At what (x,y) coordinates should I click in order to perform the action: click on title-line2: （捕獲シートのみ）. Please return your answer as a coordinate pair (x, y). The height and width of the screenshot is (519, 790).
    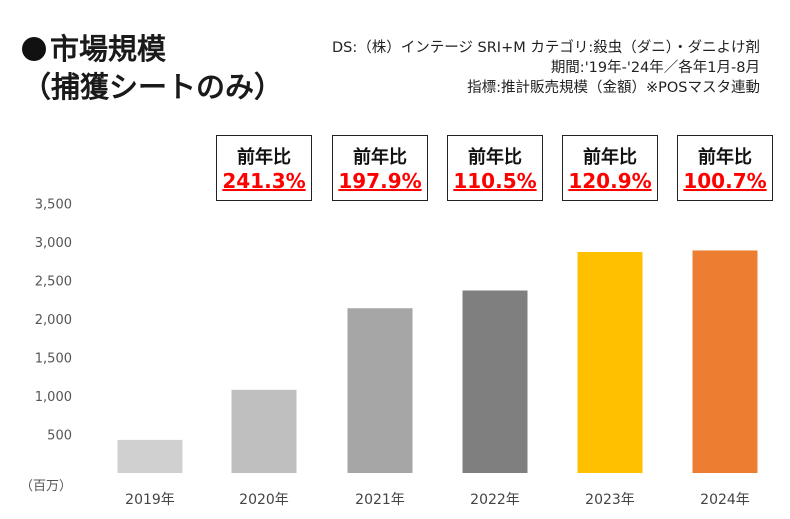
    Looking at the image, I should click on (153, 87).